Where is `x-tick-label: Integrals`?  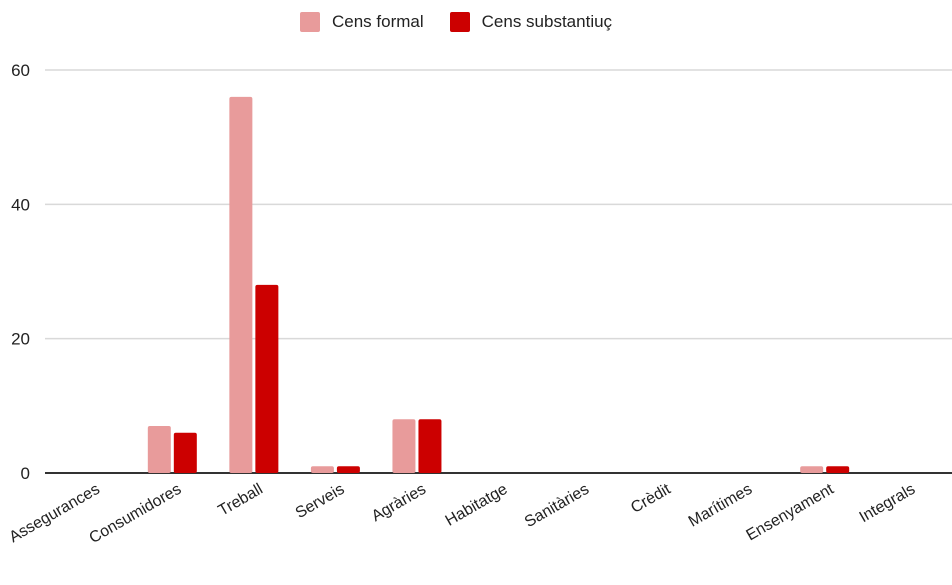
x-tick-label: Integrals is located at coordinates (888, 503).